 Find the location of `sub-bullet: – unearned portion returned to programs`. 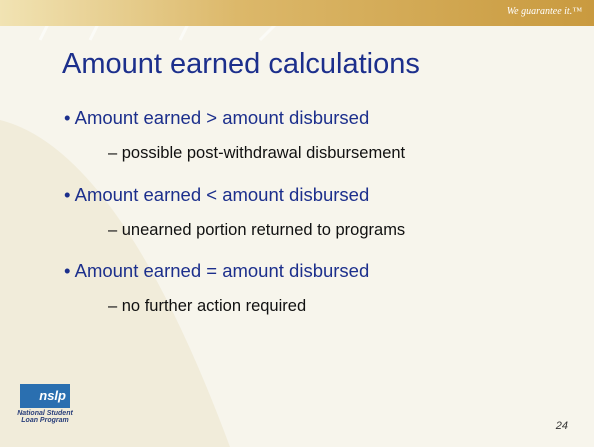

sub-bullet: – unearned portion returned to programs is located at coordinates (257, 230).